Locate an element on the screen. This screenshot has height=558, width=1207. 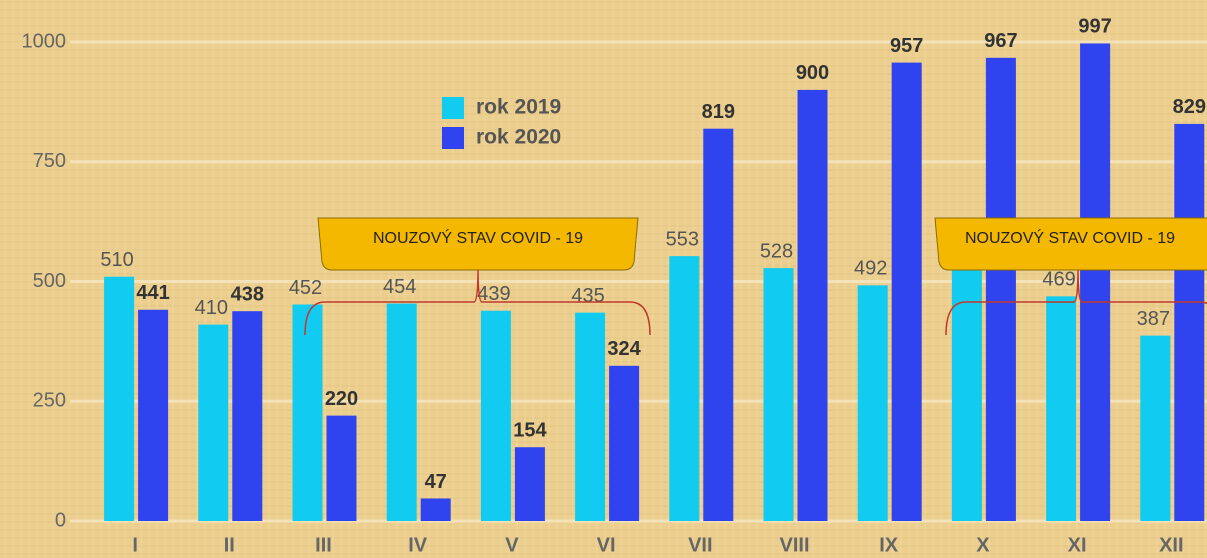
x-tick-label: X is located at coordinates (983, 545).